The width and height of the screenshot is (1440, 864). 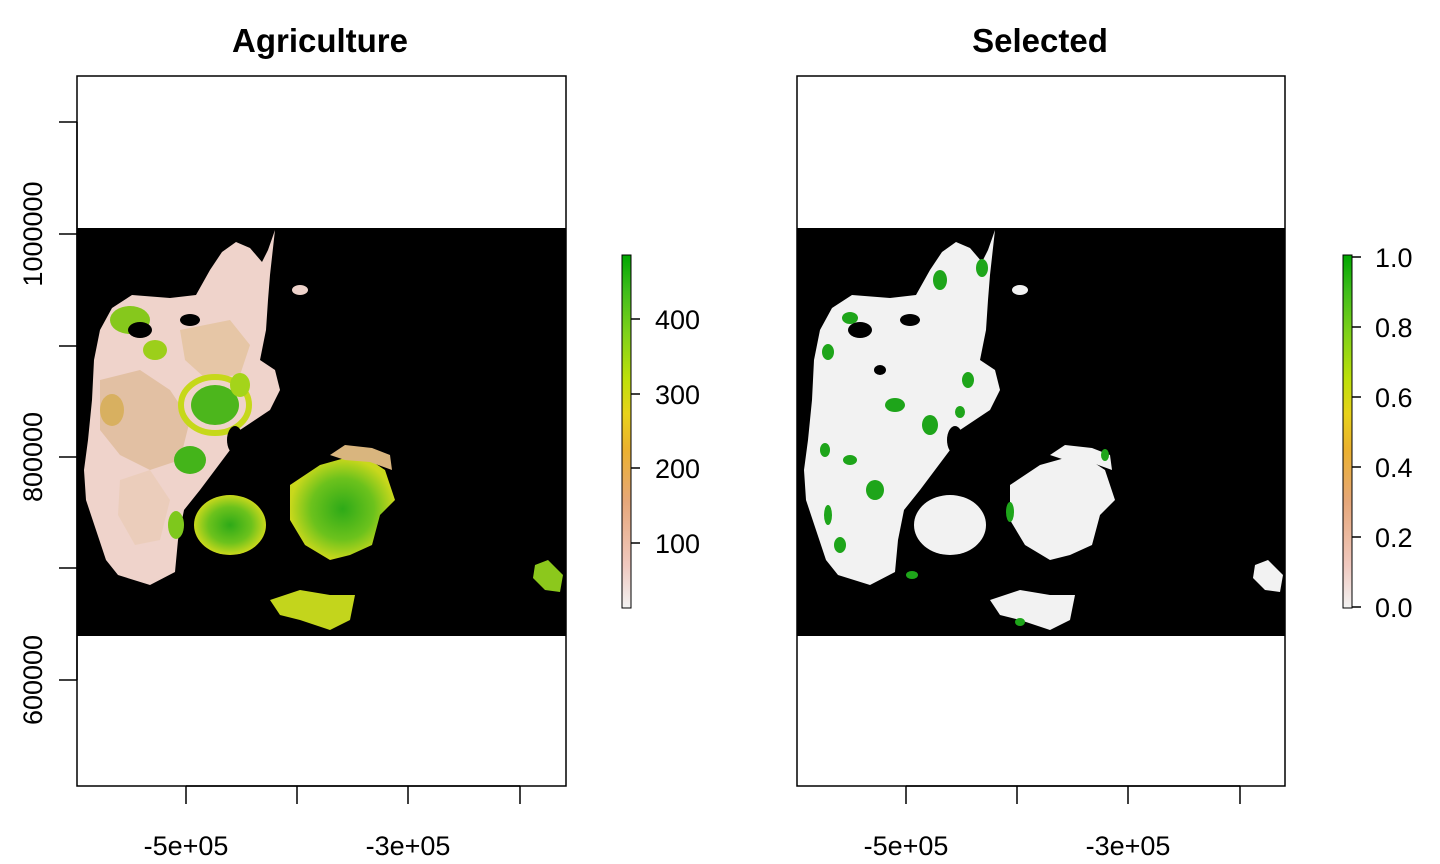 What do you see at coordinates (677, 395) in the screenshot?
I see `legend-label: 300` at bounding box center [677, 395].